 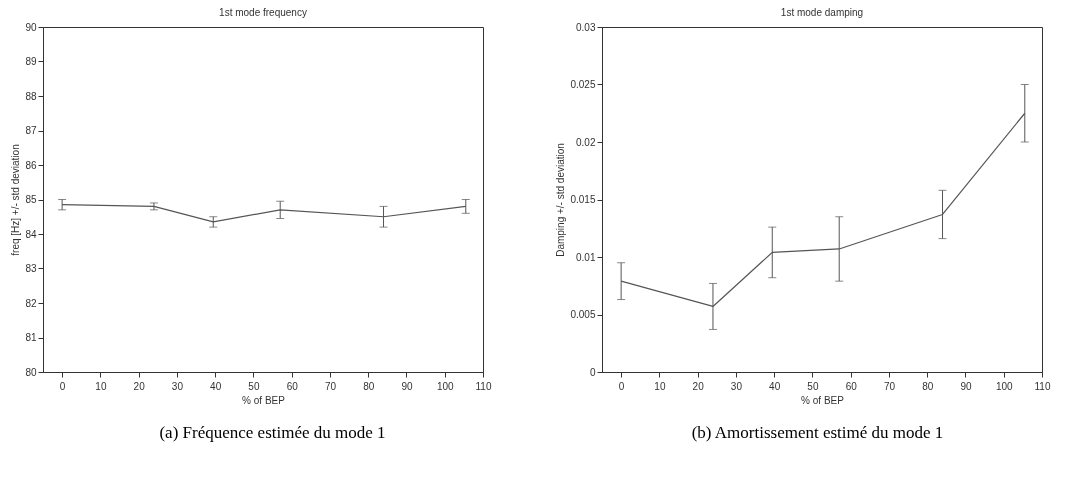 I want to click on y-tick-label: 82, so click(x=31, y=303).